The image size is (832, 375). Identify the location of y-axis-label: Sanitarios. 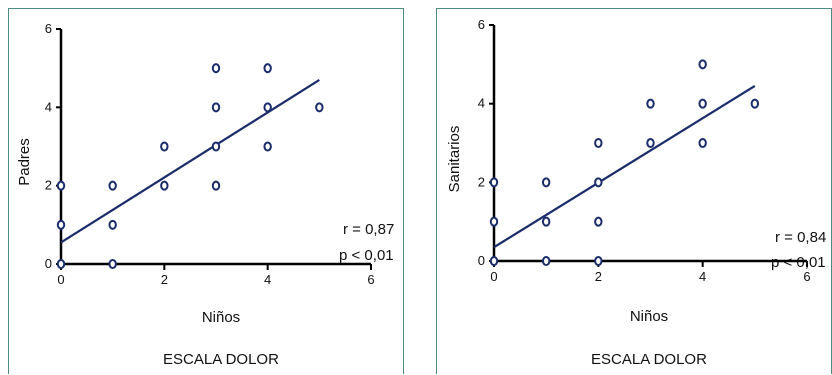
(454, 159).